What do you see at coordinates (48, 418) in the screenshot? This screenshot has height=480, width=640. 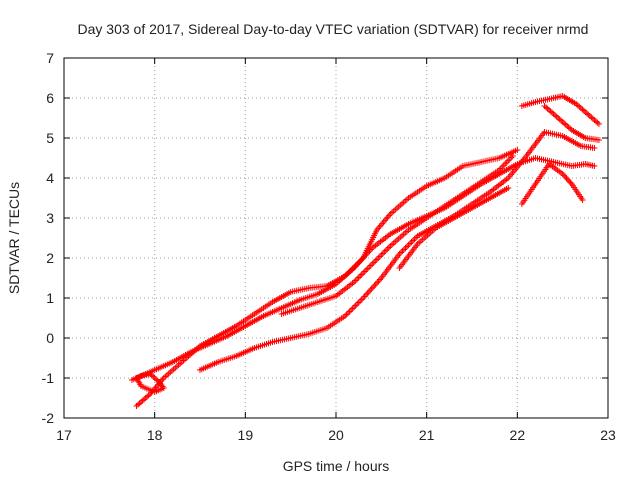 I see `y-tick-label: -2` at bounding box center [48, 418].